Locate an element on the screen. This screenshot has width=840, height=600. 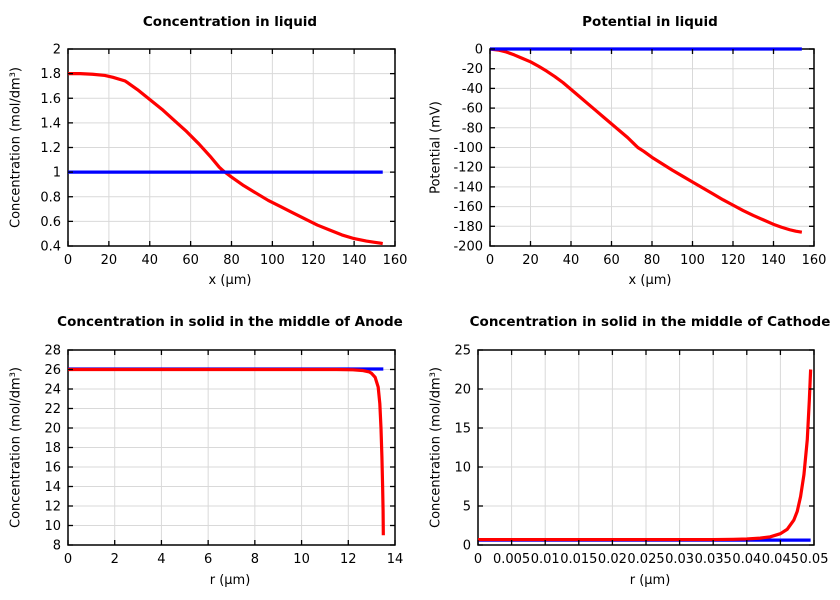
x-tick-label: 14 is located at coordinates (395, 559).